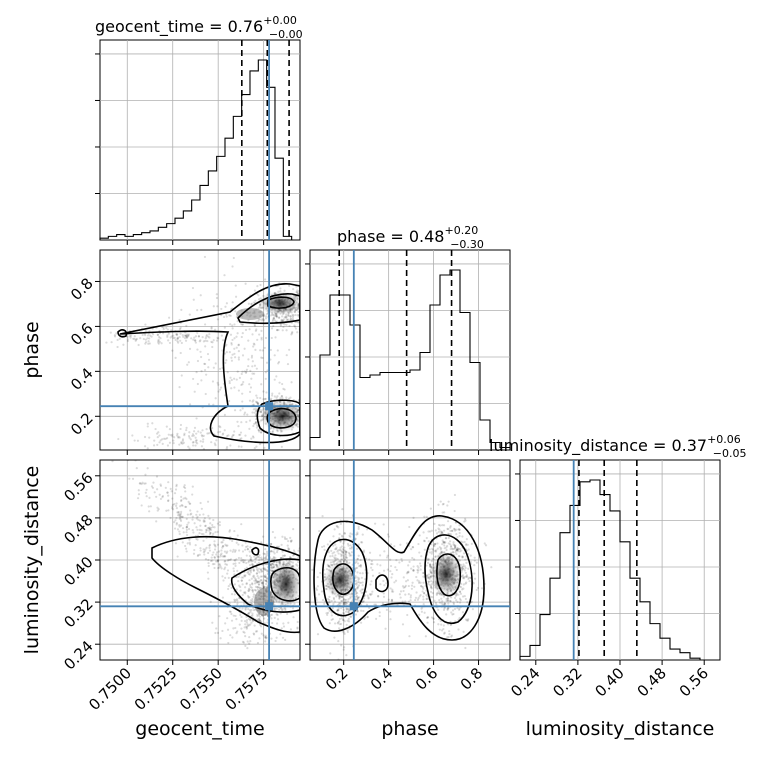 The width and height of the screenshot is (760, 760). I want to click on y-axis-label: phase, so click(32, 349).